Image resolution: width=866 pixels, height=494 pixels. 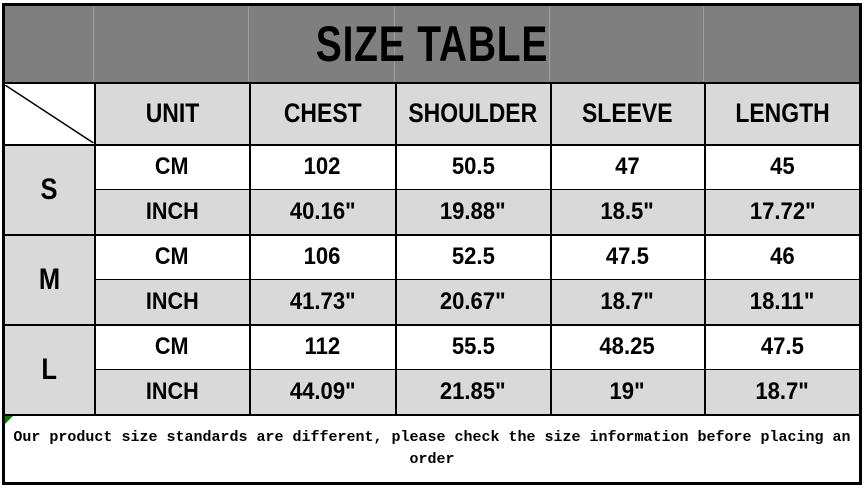 I want to click on value-cell: 112, so click(x=322, y=346).